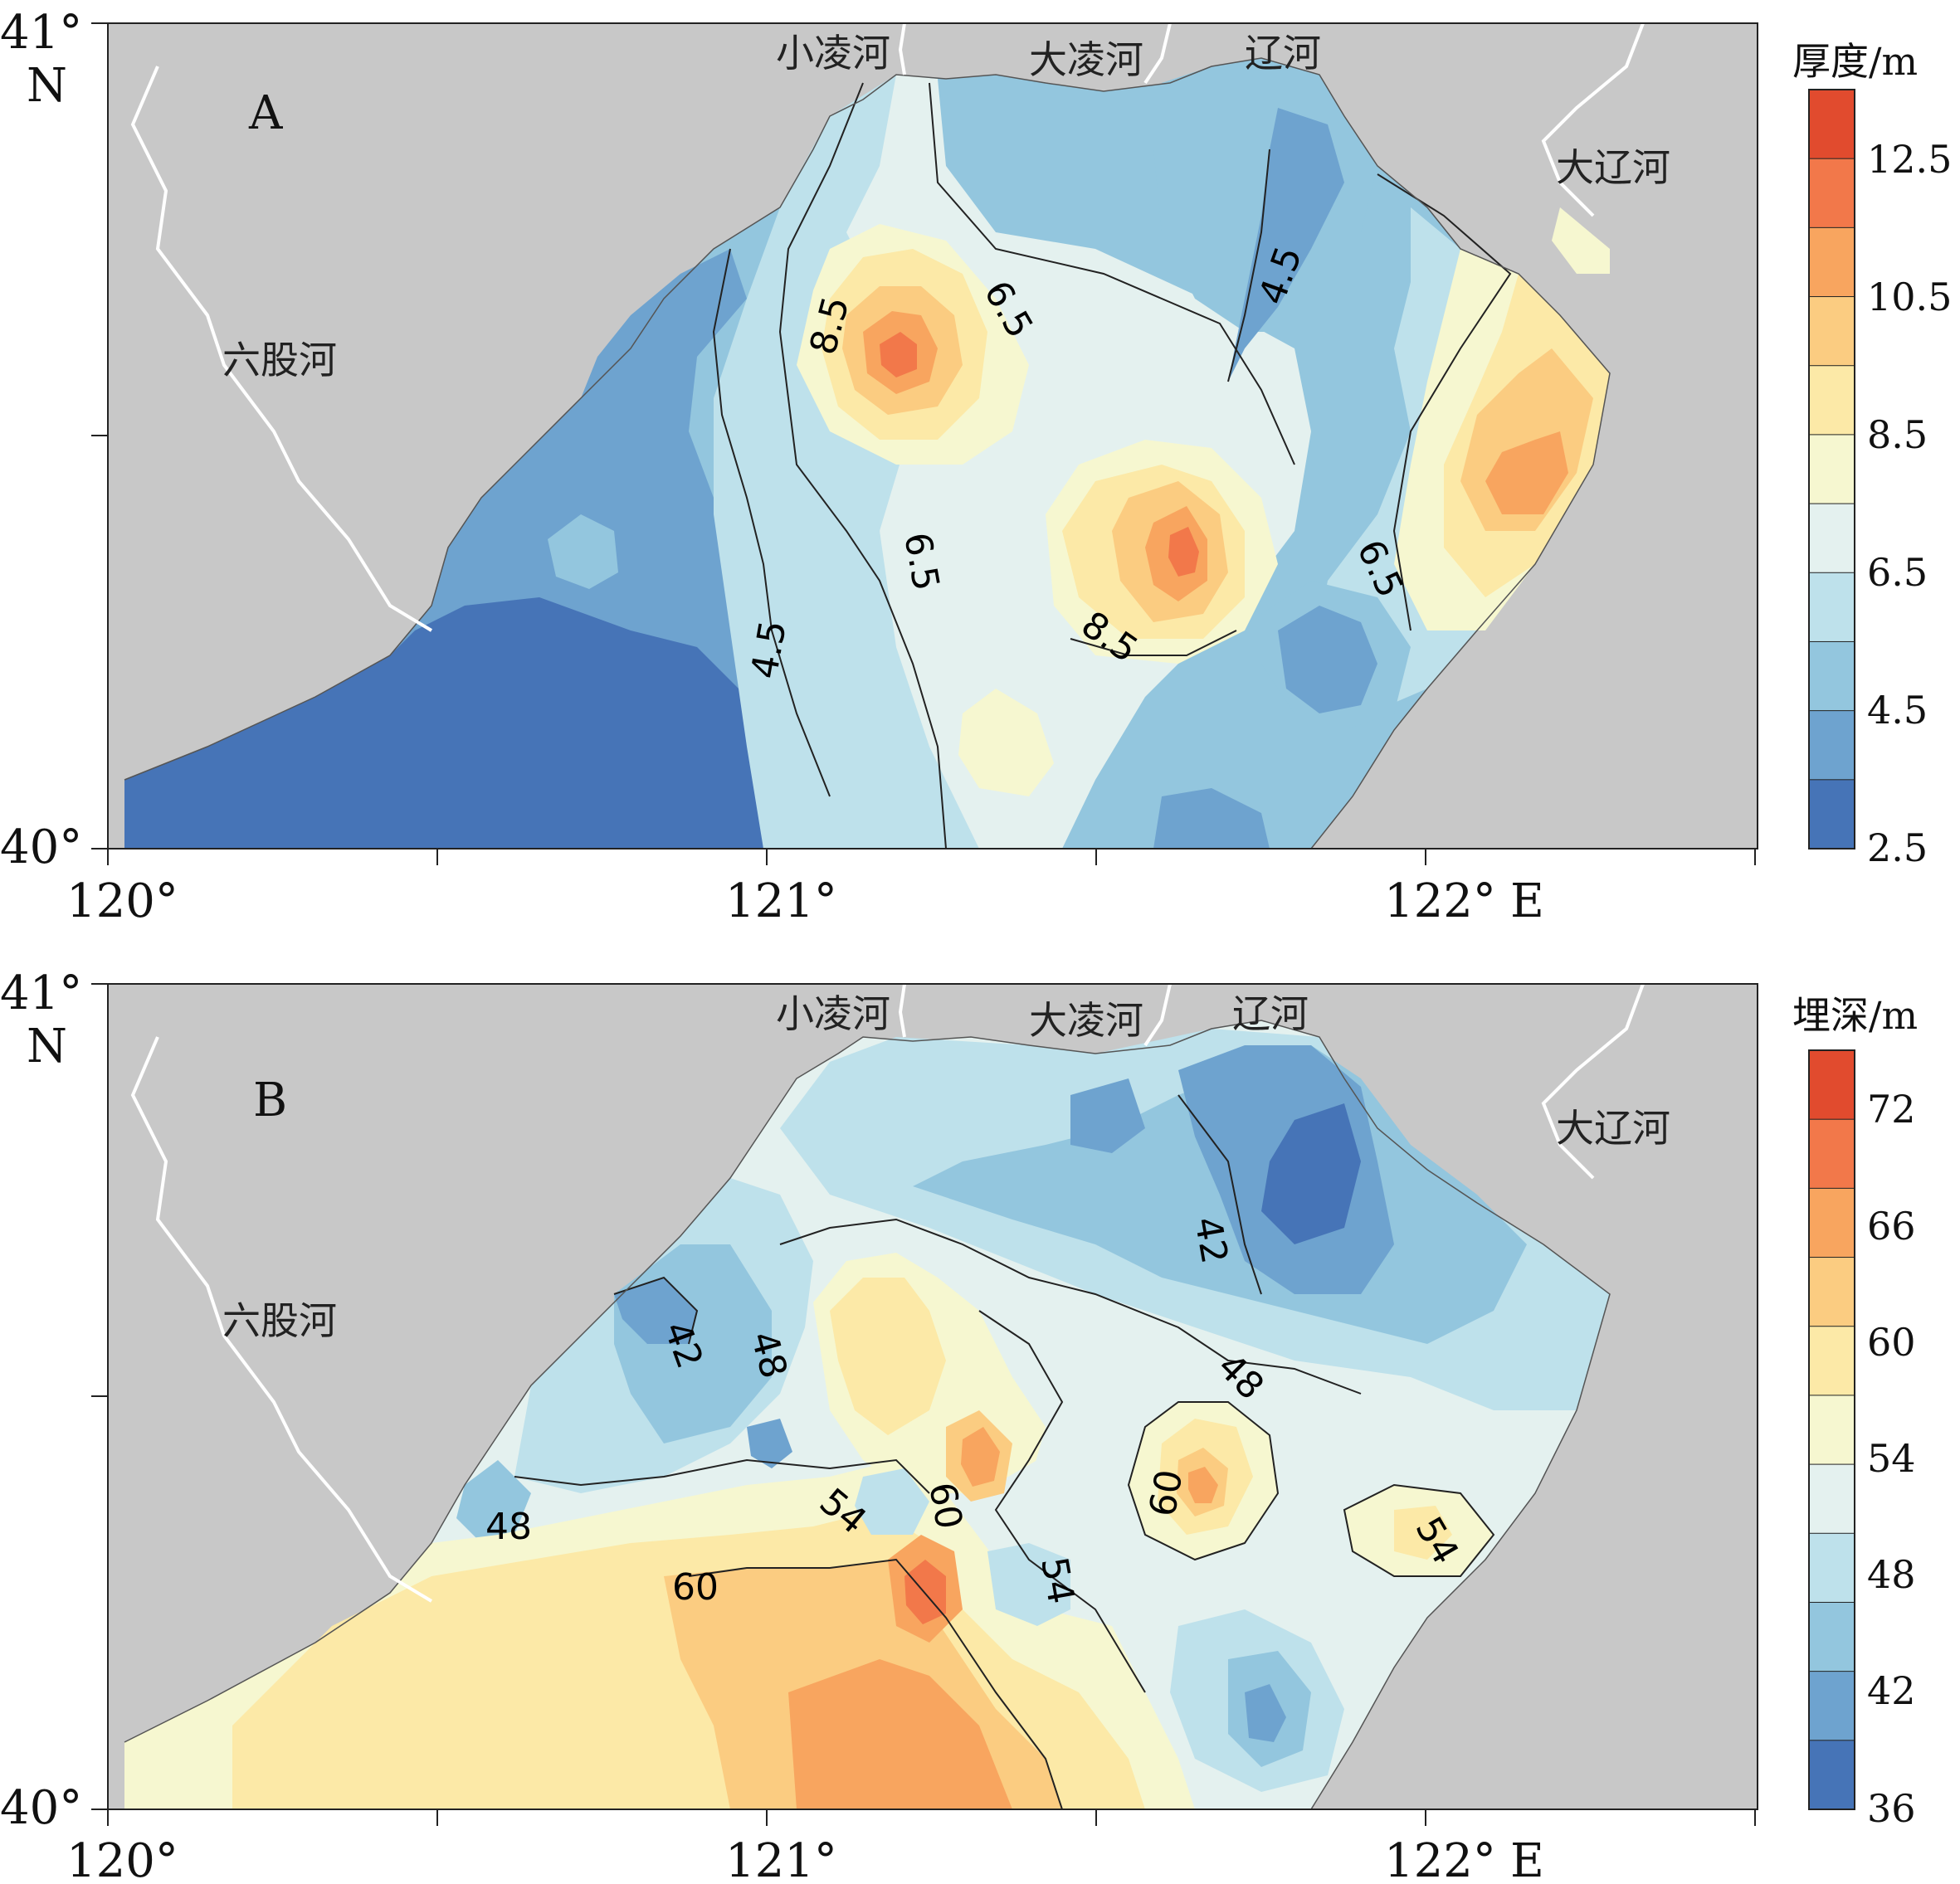 The image size is (1960, 1884). I want to click on panel-a-lon-121: 121°, so click(781, 901).